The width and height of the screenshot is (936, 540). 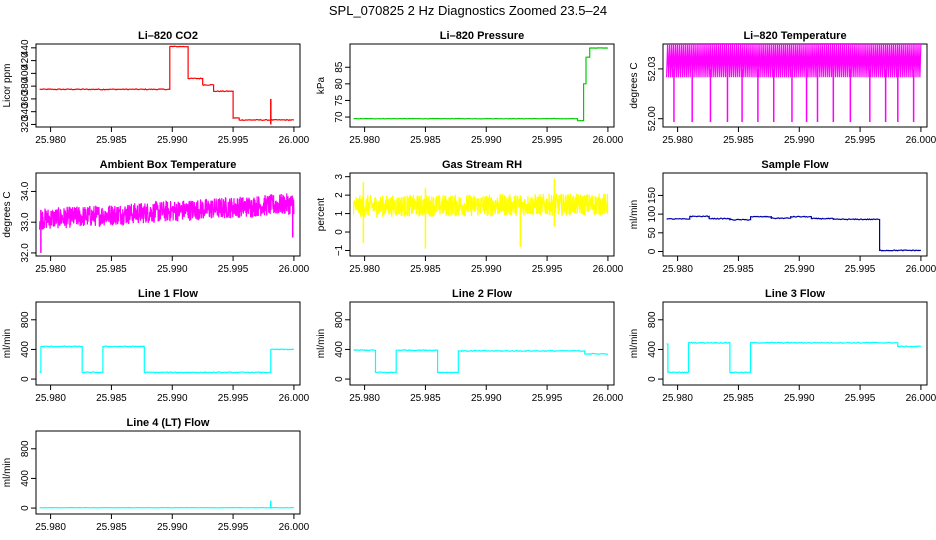 What do you see at coordinates (111, 398) in the screenshot?
I see `panel-7-xtick-label: 25.985` at bounding box center [111, 398].